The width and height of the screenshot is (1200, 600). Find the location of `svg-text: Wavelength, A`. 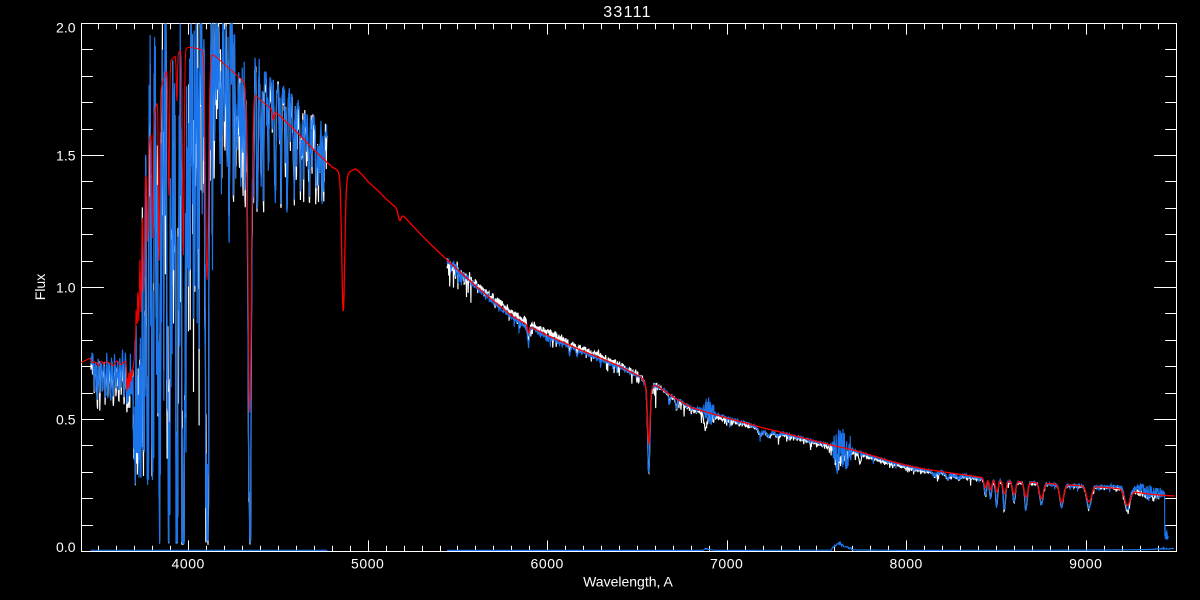

svg-text: Wavelength, A is located at coordinates (628, 582).